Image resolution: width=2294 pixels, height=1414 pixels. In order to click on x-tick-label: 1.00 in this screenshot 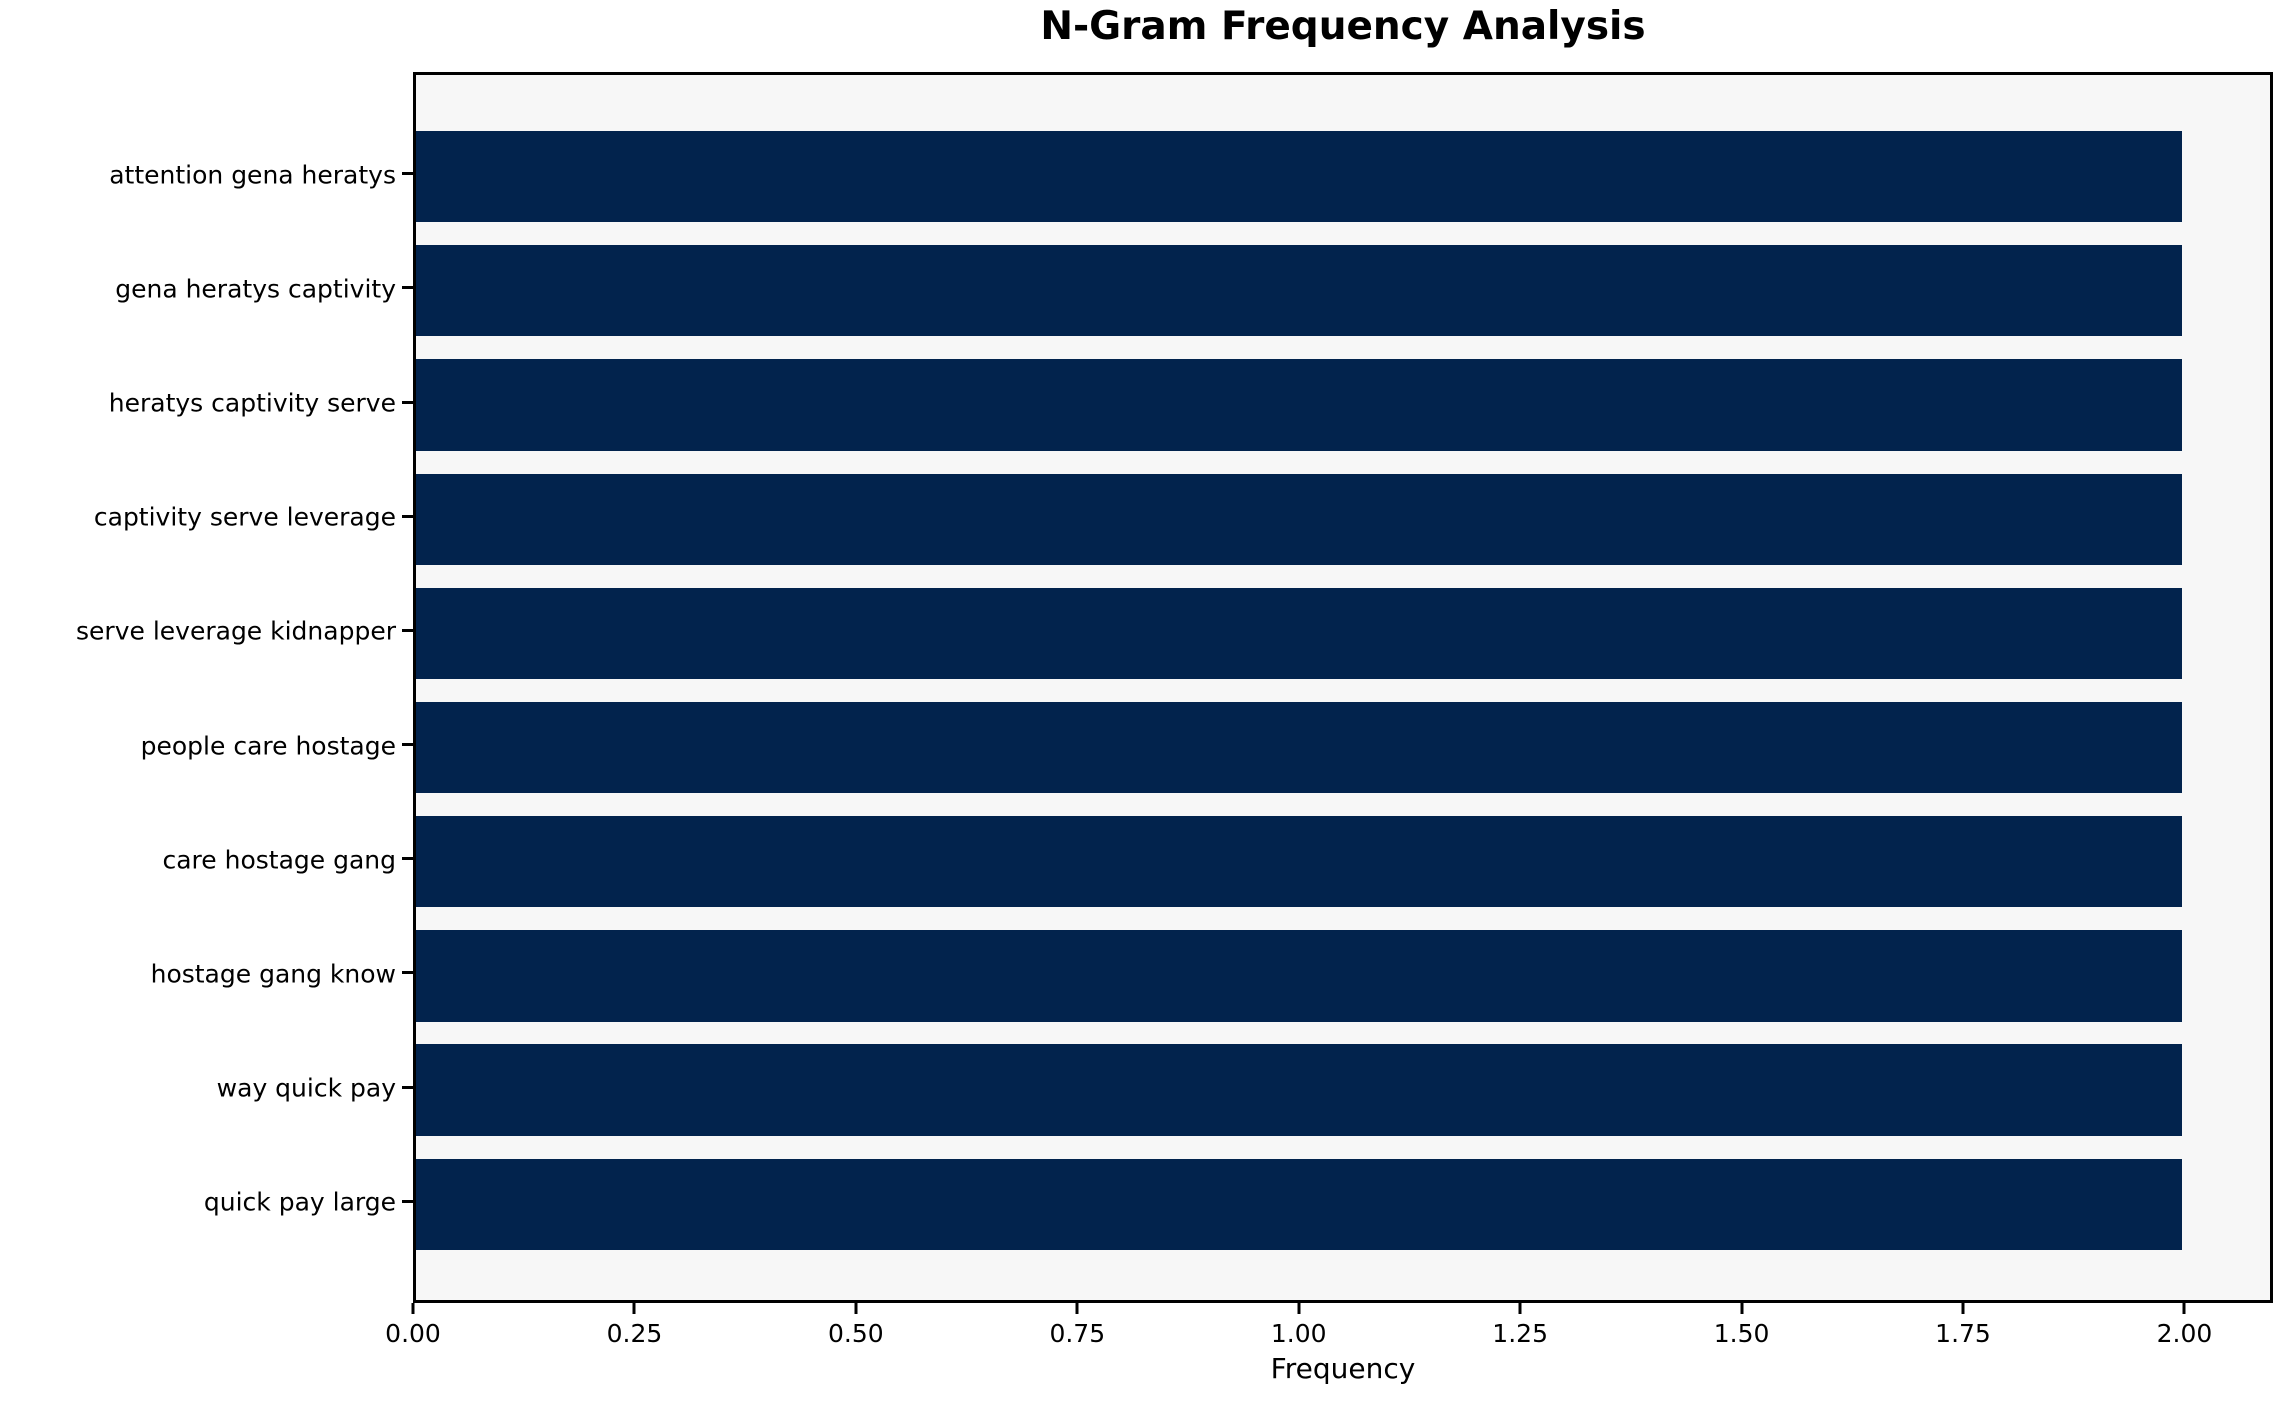, I will do `click(1298, 1333)`.